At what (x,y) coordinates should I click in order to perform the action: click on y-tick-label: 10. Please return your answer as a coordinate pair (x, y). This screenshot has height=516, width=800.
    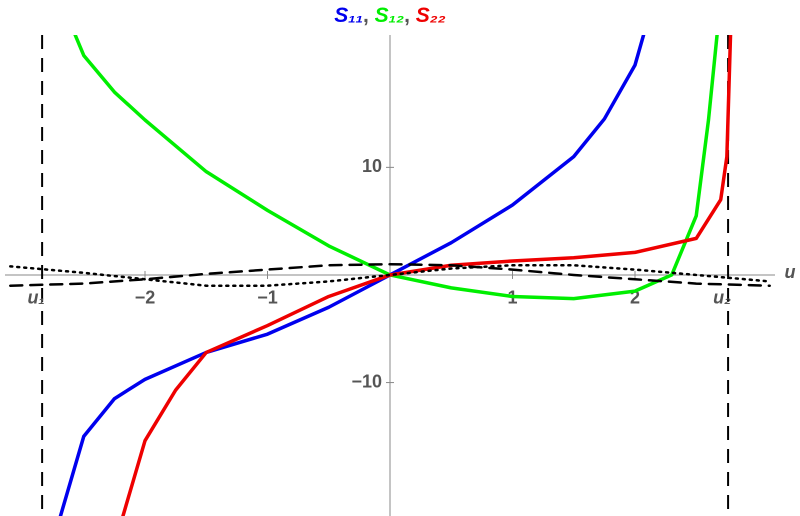
    Looking at the image, I should click on (372, 166).